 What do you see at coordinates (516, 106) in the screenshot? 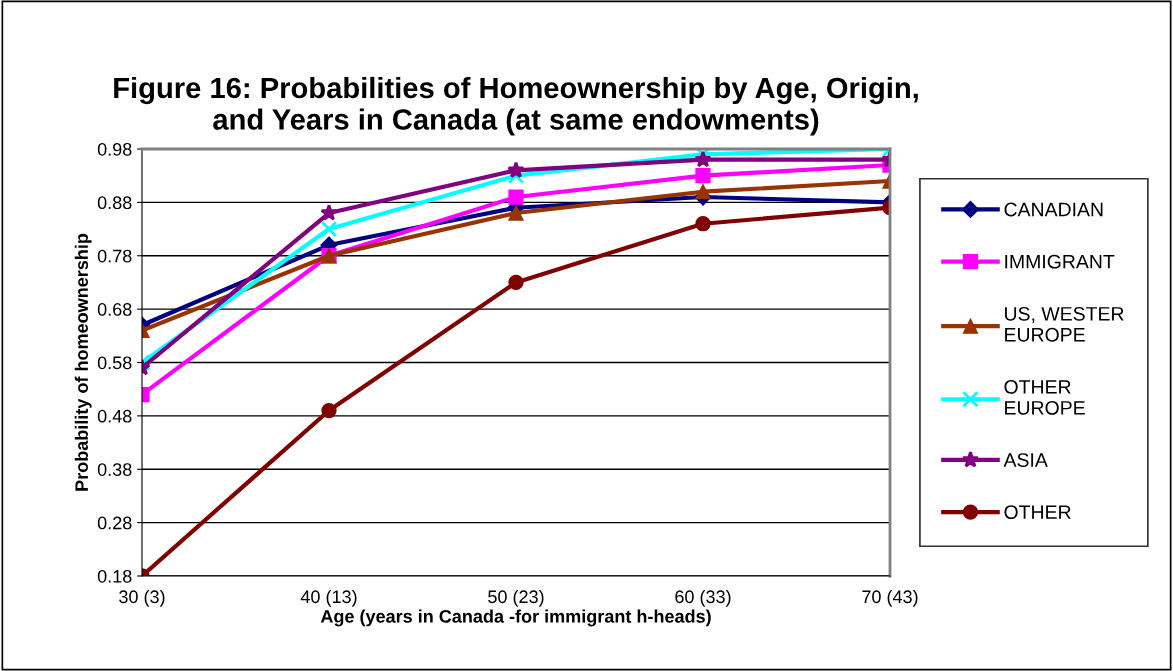
I see `chart-title: Figure 16: Probabilities of Homeownership by Age, Origin, and Years in Canada (at same endowments)` at bounding box center [516, 106].